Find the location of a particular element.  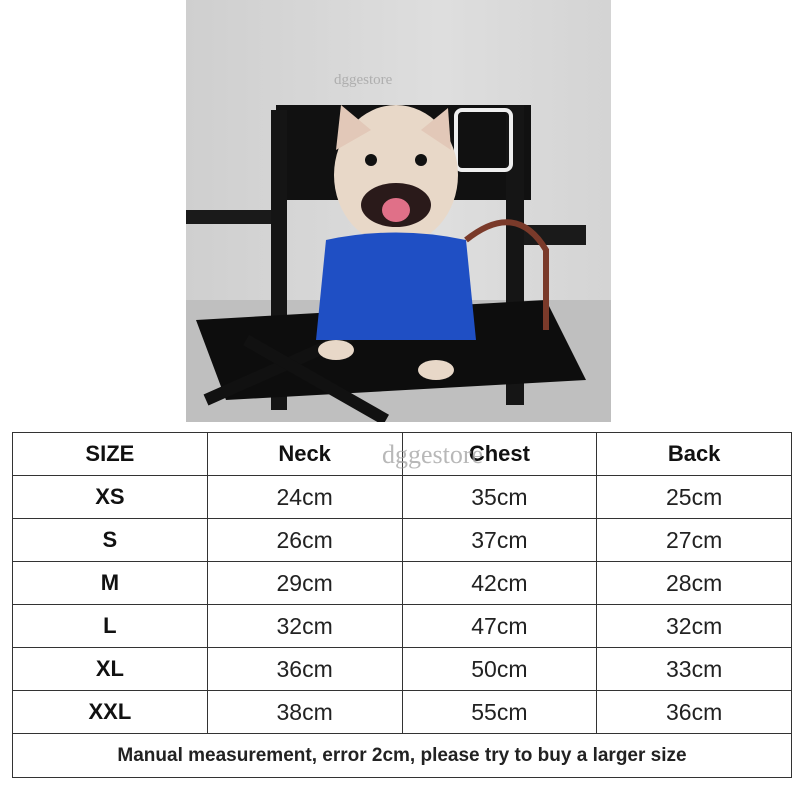

neck-cell: 38cm is located at coordinates (304, 712).